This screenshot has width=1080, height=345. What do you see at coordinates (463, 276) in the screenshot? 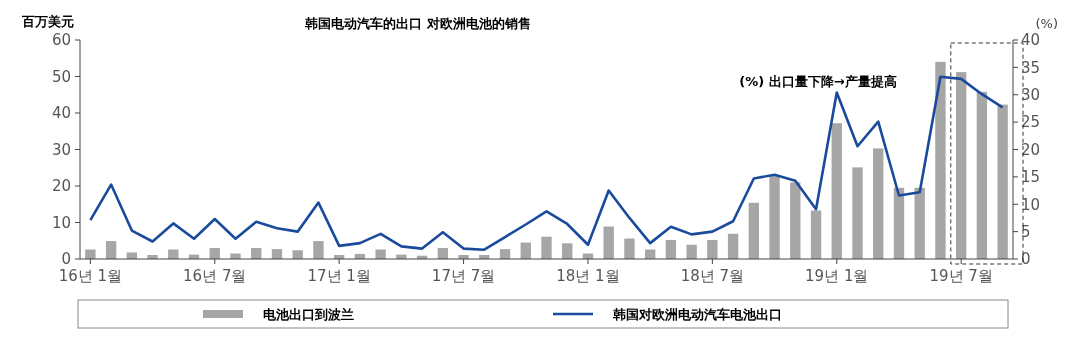
I see `x-tick-label: 17년 7월` at bounding box center [463, 276].